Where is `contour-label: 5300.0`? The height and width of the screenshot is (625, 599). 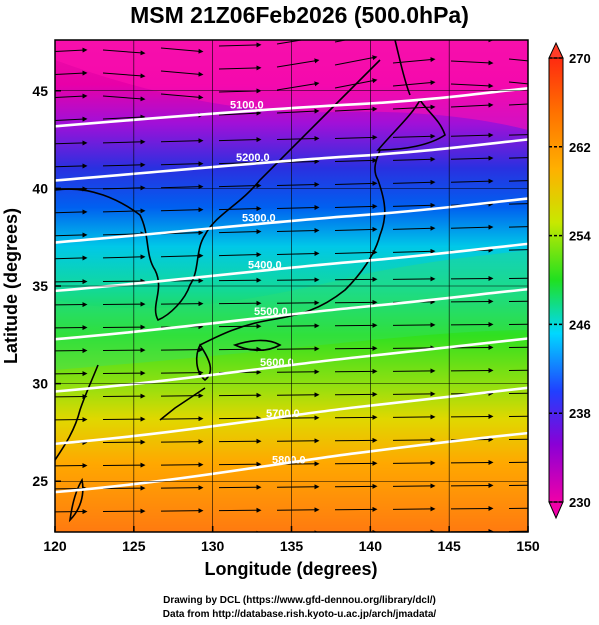 contour-label: 5300.0 is located at coordinates (259, 219).